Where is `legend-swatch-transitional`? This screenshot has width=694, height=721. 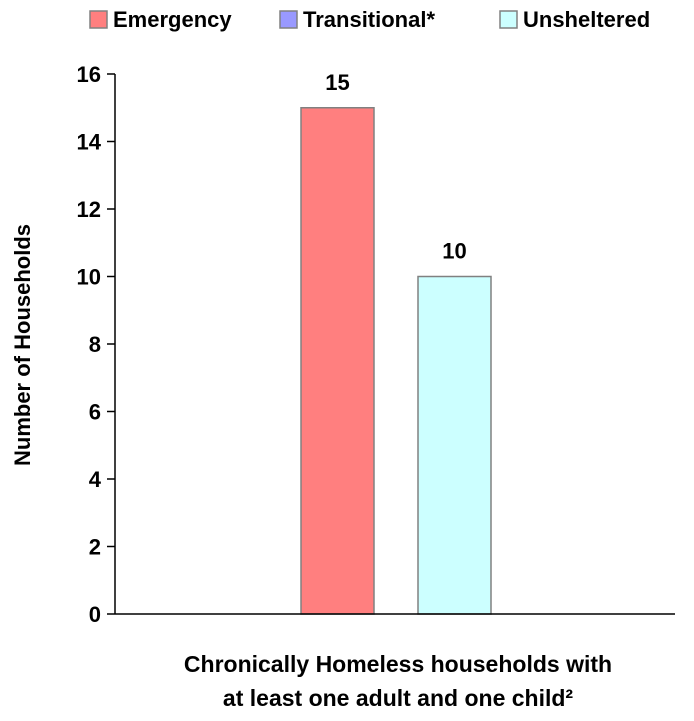
legend-swatch-transitional is located at coordinates (288, 19).